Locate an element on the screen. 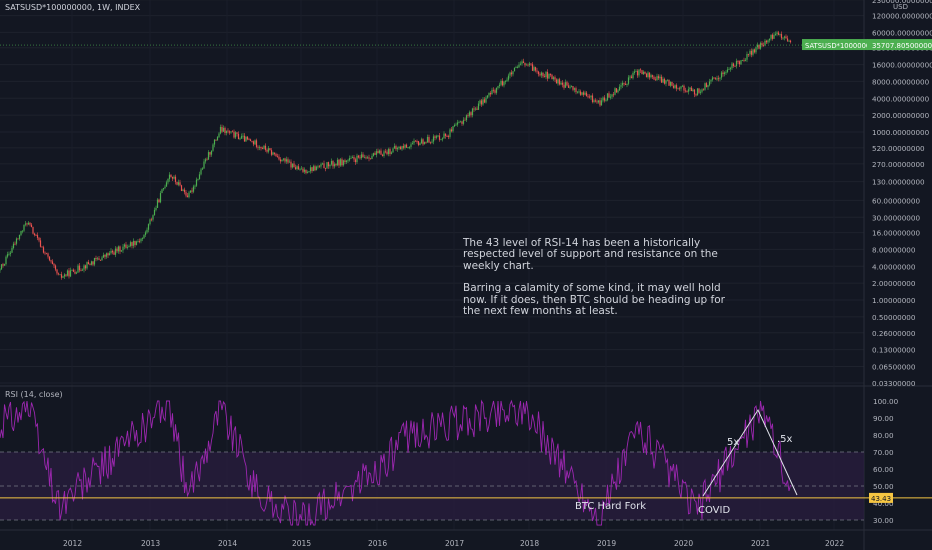 Image resolution: width=932 pixels, height=550 pixels. price-tick-label: 4.00000000 is located at coordinates (894, 266).